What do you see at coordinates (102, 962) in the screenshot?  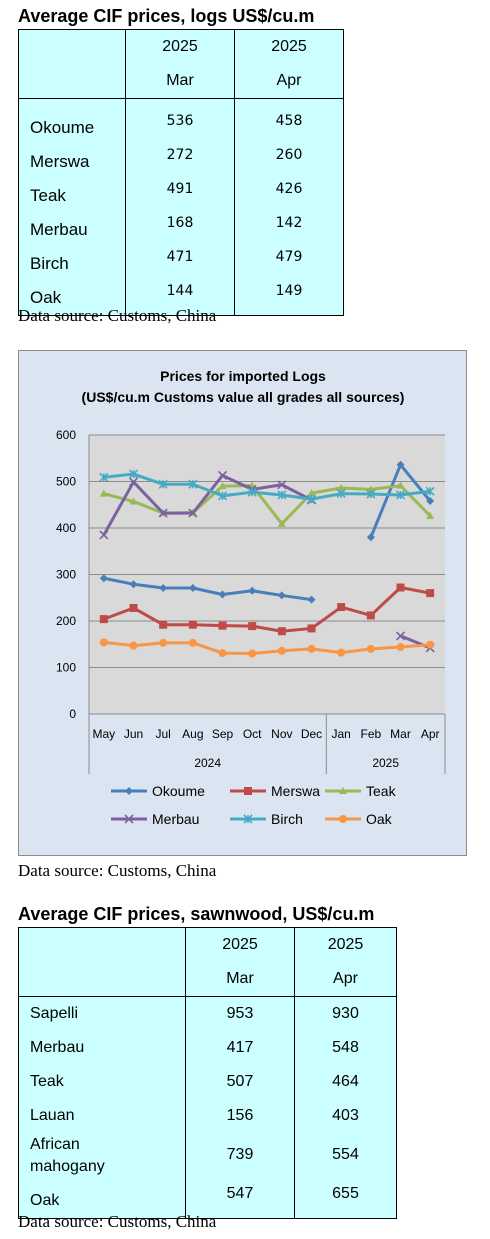 I see `sawnwood-header-blank` at bounding box center [102, 962].